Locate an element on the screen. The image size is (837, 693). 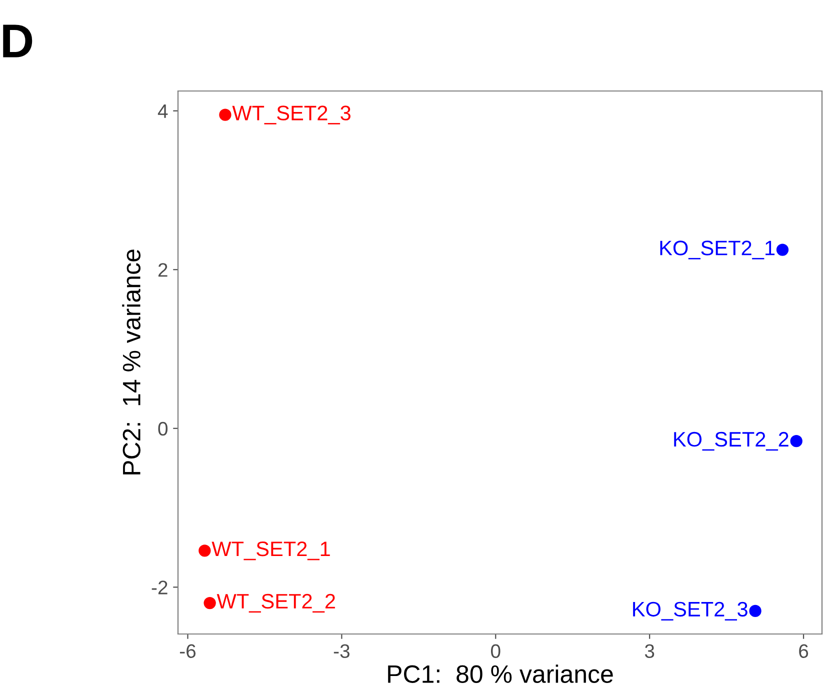
x-tick-label: 0 is located at coordinates (495, 651).